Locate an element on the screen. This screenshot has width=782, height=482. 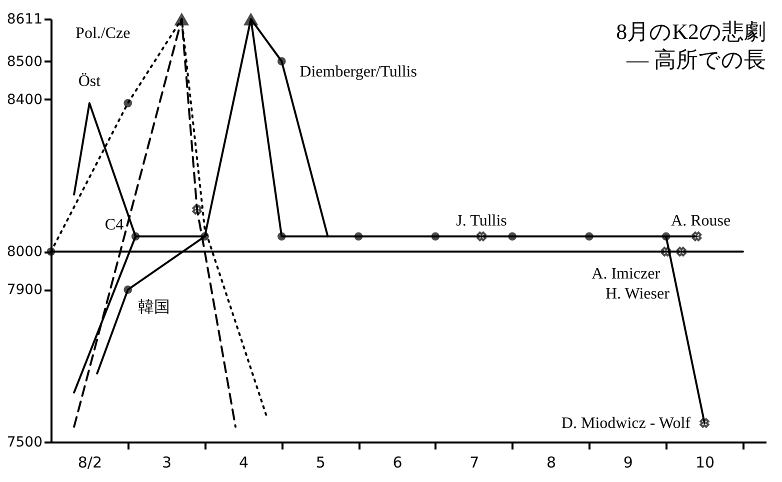
y-tick-label: 7900 is located at coordinates (24, 290).